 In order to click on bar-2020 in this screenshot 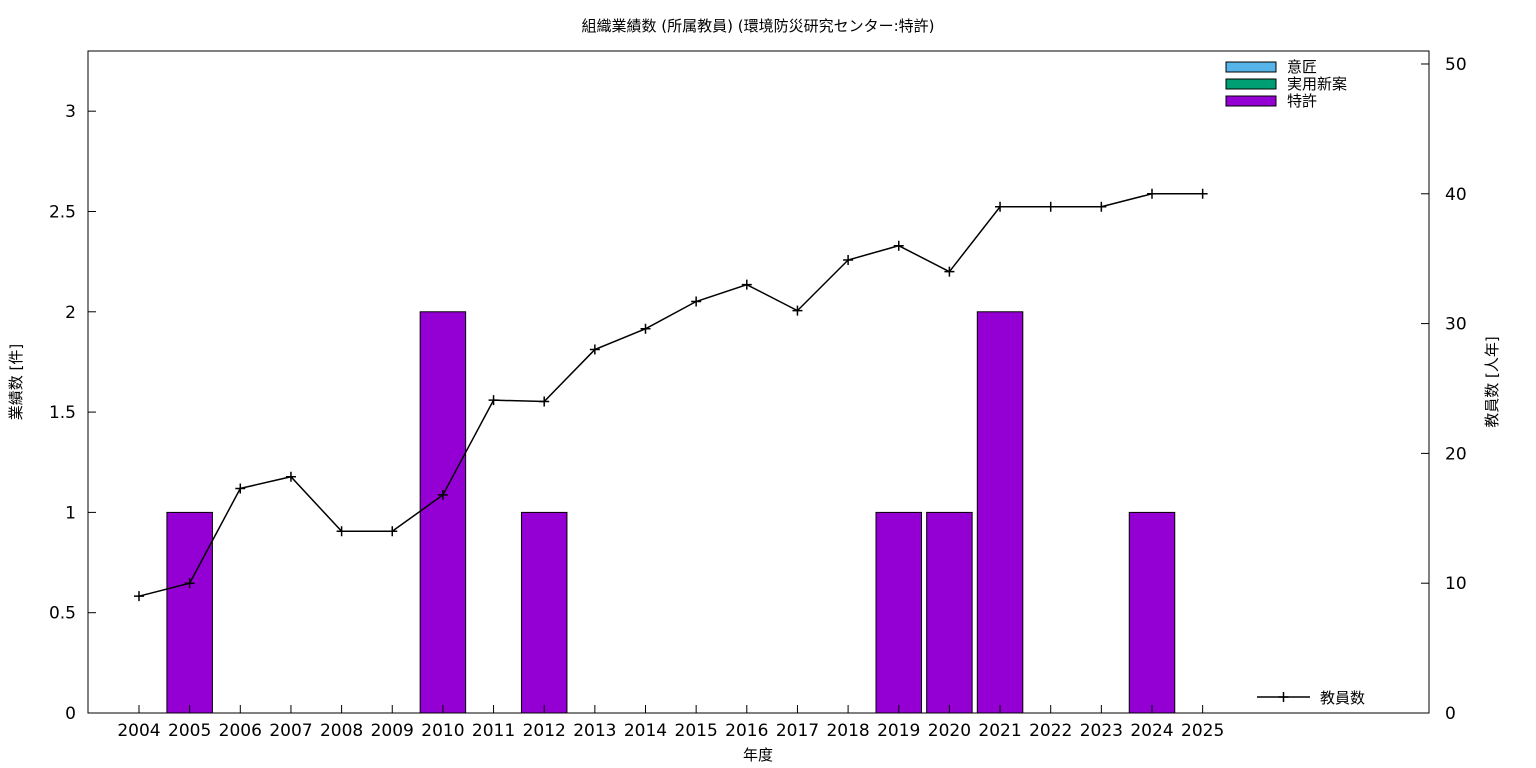, I will do `click(949, 612)`.